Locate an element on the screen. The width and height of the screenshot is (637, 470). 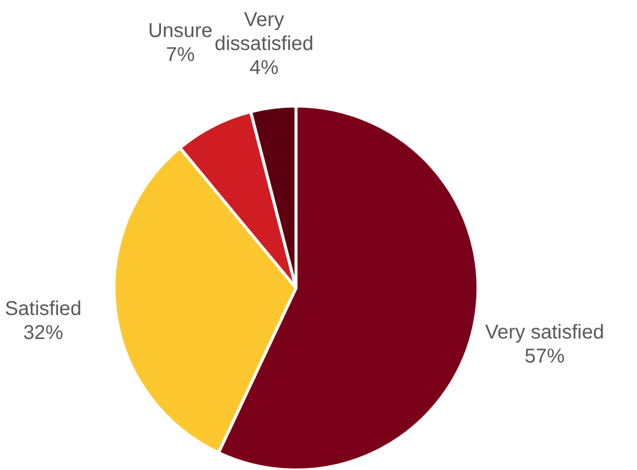
slice-label: Satisfied is located at coordinates (43, 309).